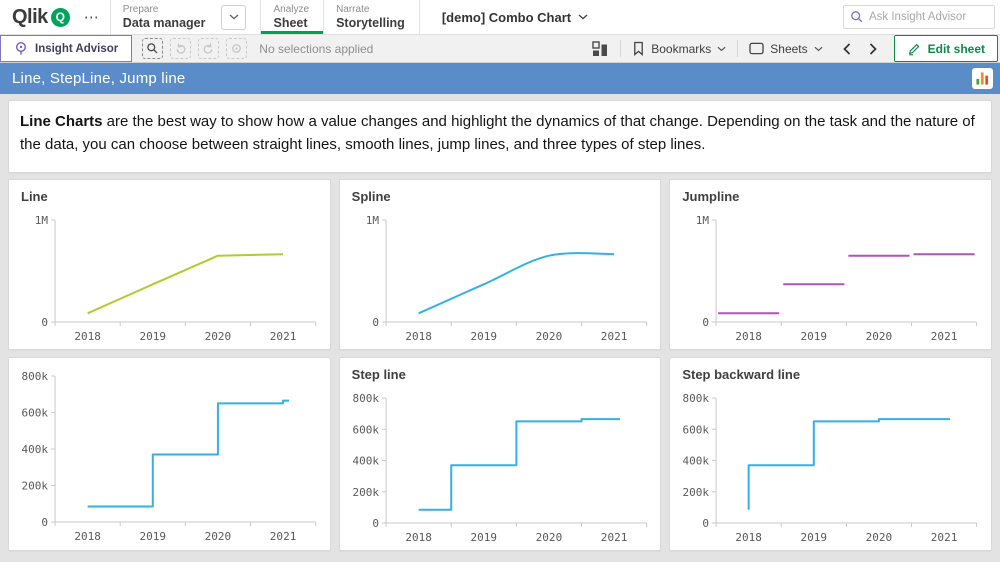 Image resolution: width=1000 pixels, height=562 pixels. I want to click on jump-line-chart: 2018 2019 2020 2021 0 1M, so click(830, 279).